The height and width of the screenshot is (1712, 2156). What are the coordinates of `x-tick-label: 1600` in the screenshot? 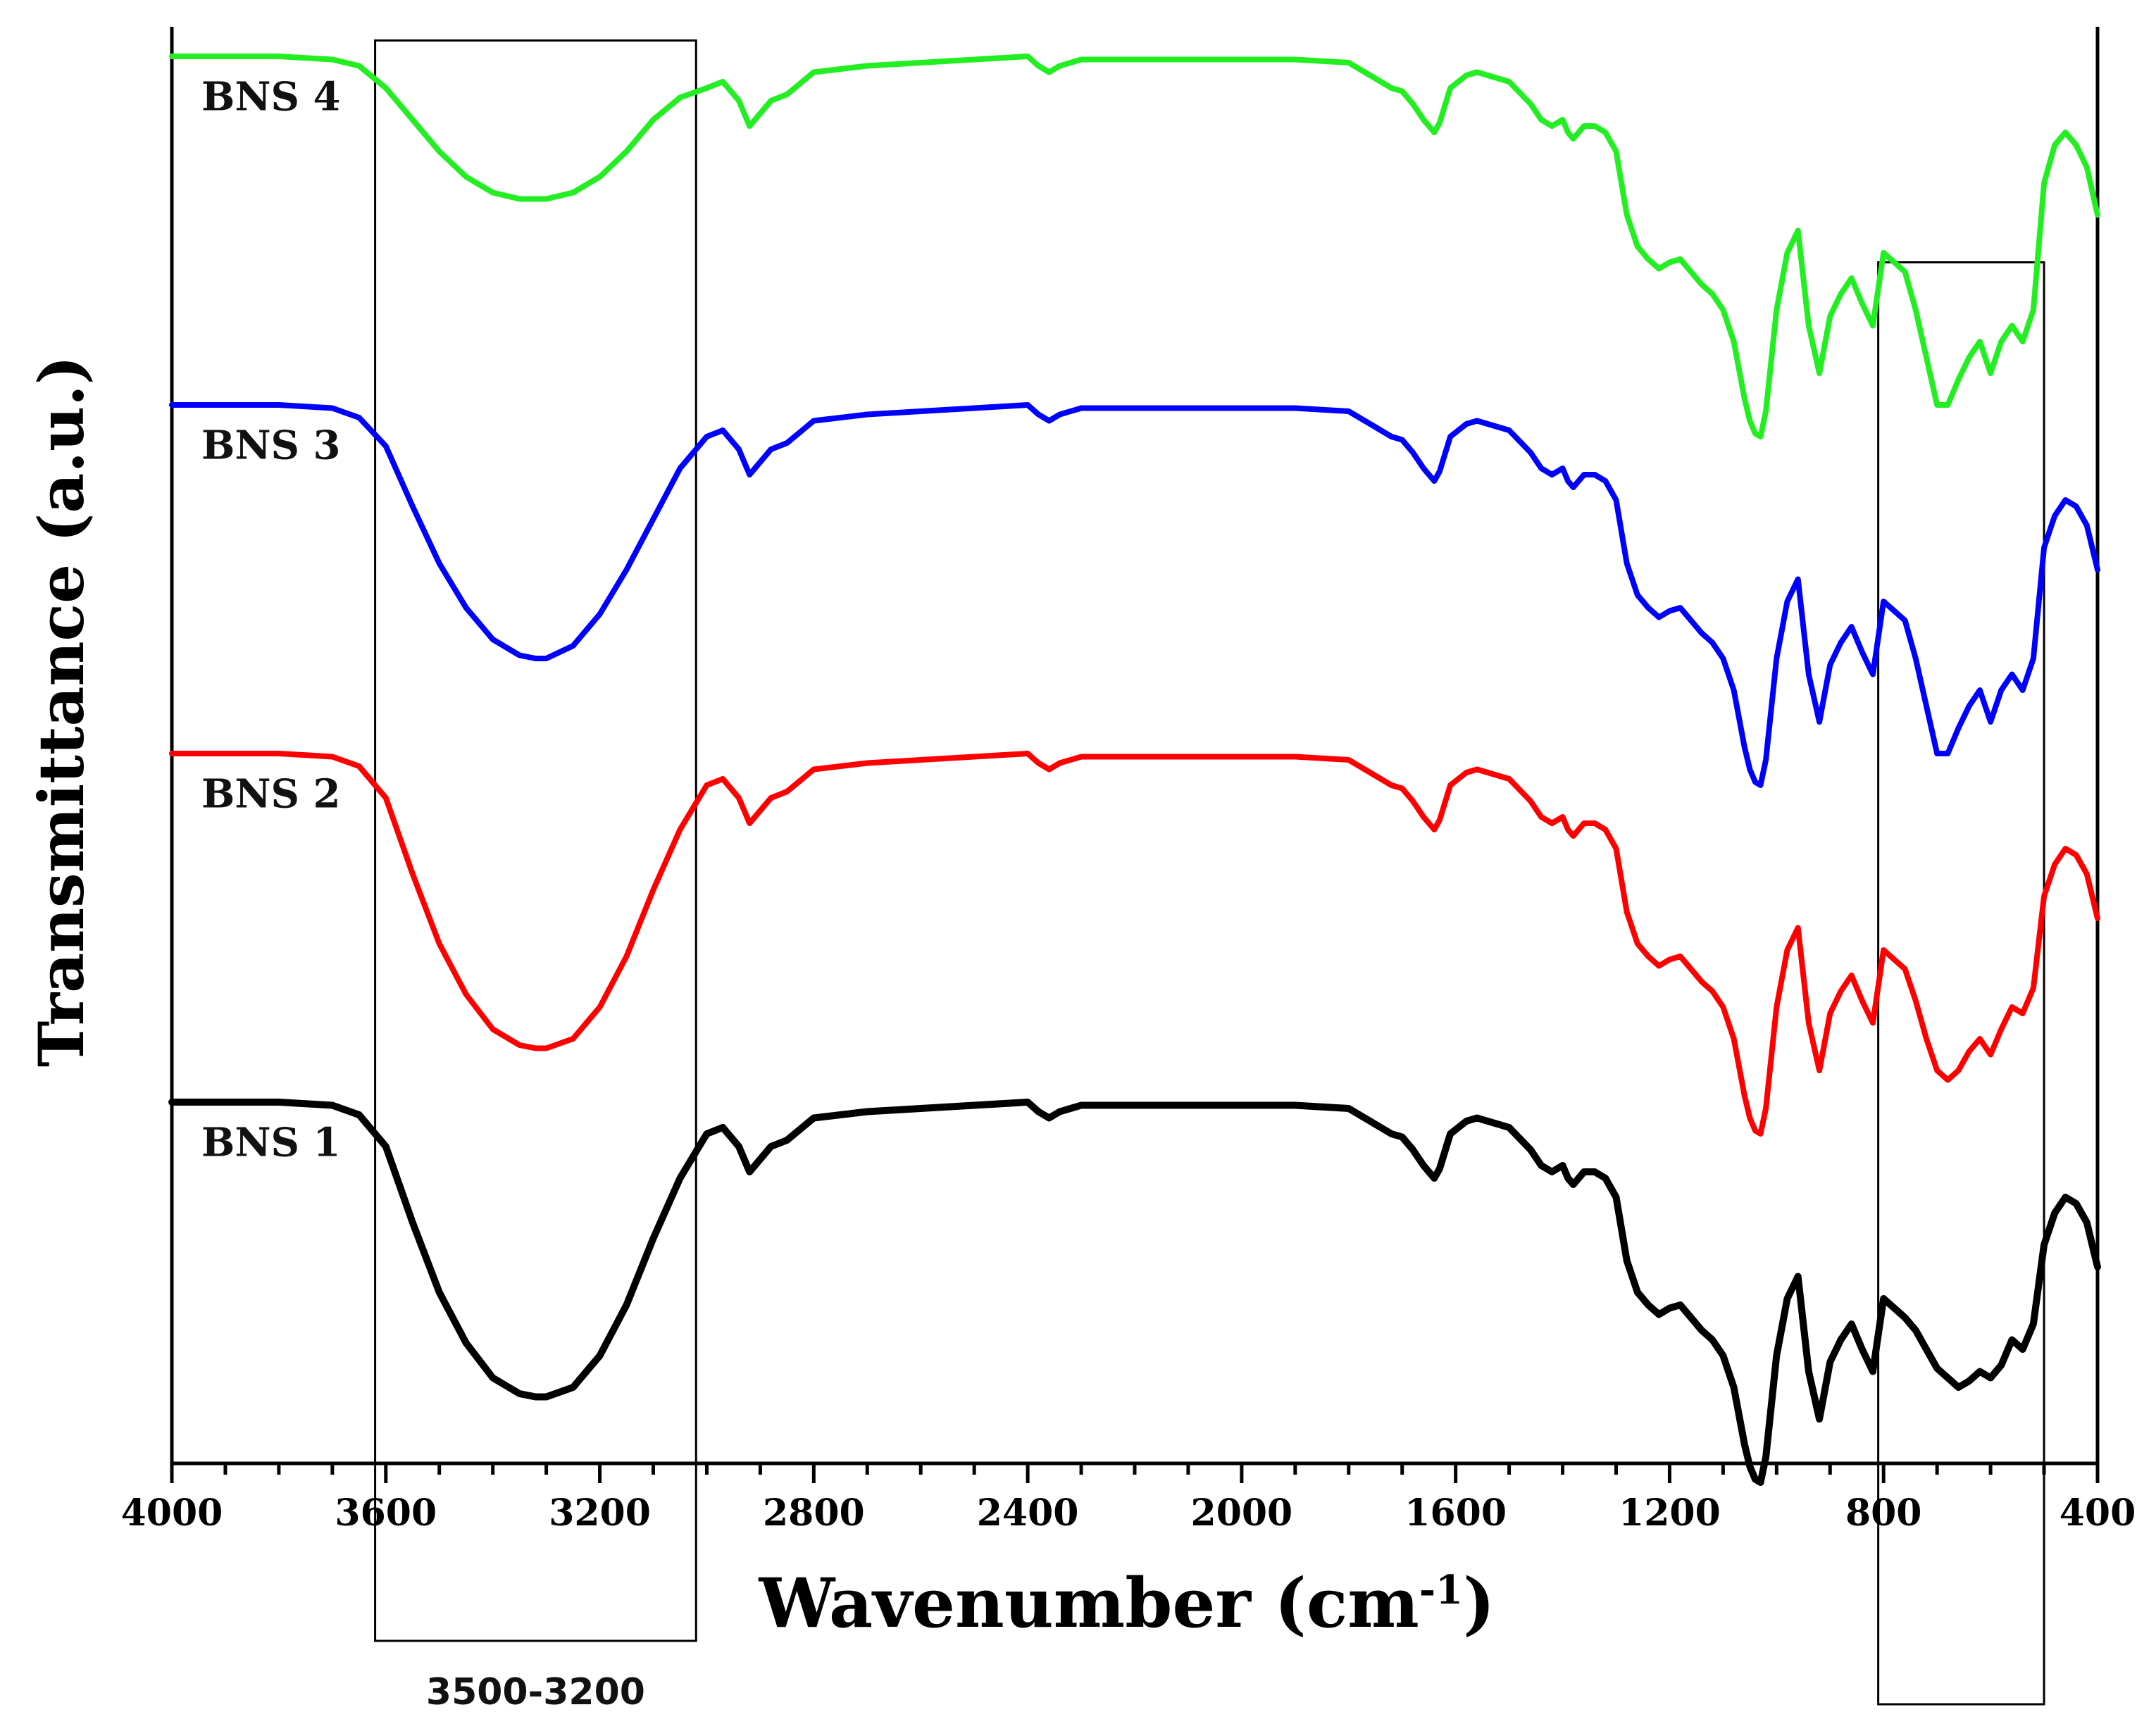 It's located at (1455, 1513).